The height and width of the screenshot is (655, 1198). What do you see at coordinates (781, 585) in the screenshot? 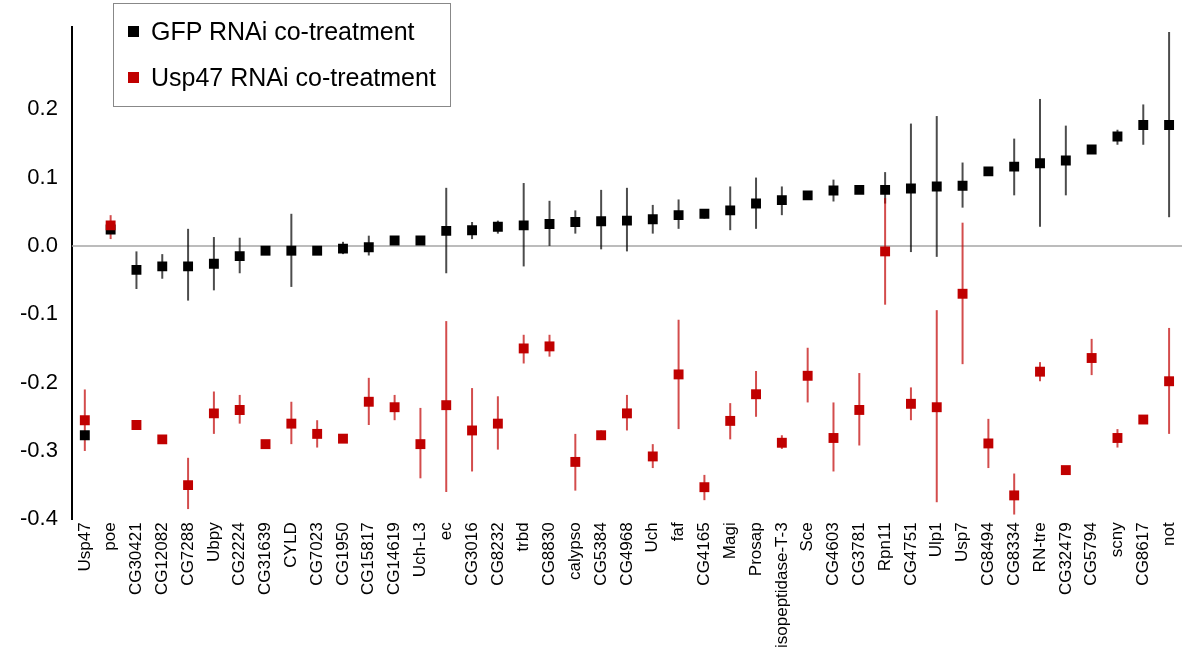
I see `x-tick-label: isopeptidase-T-3` at bounding box center [781, 585].